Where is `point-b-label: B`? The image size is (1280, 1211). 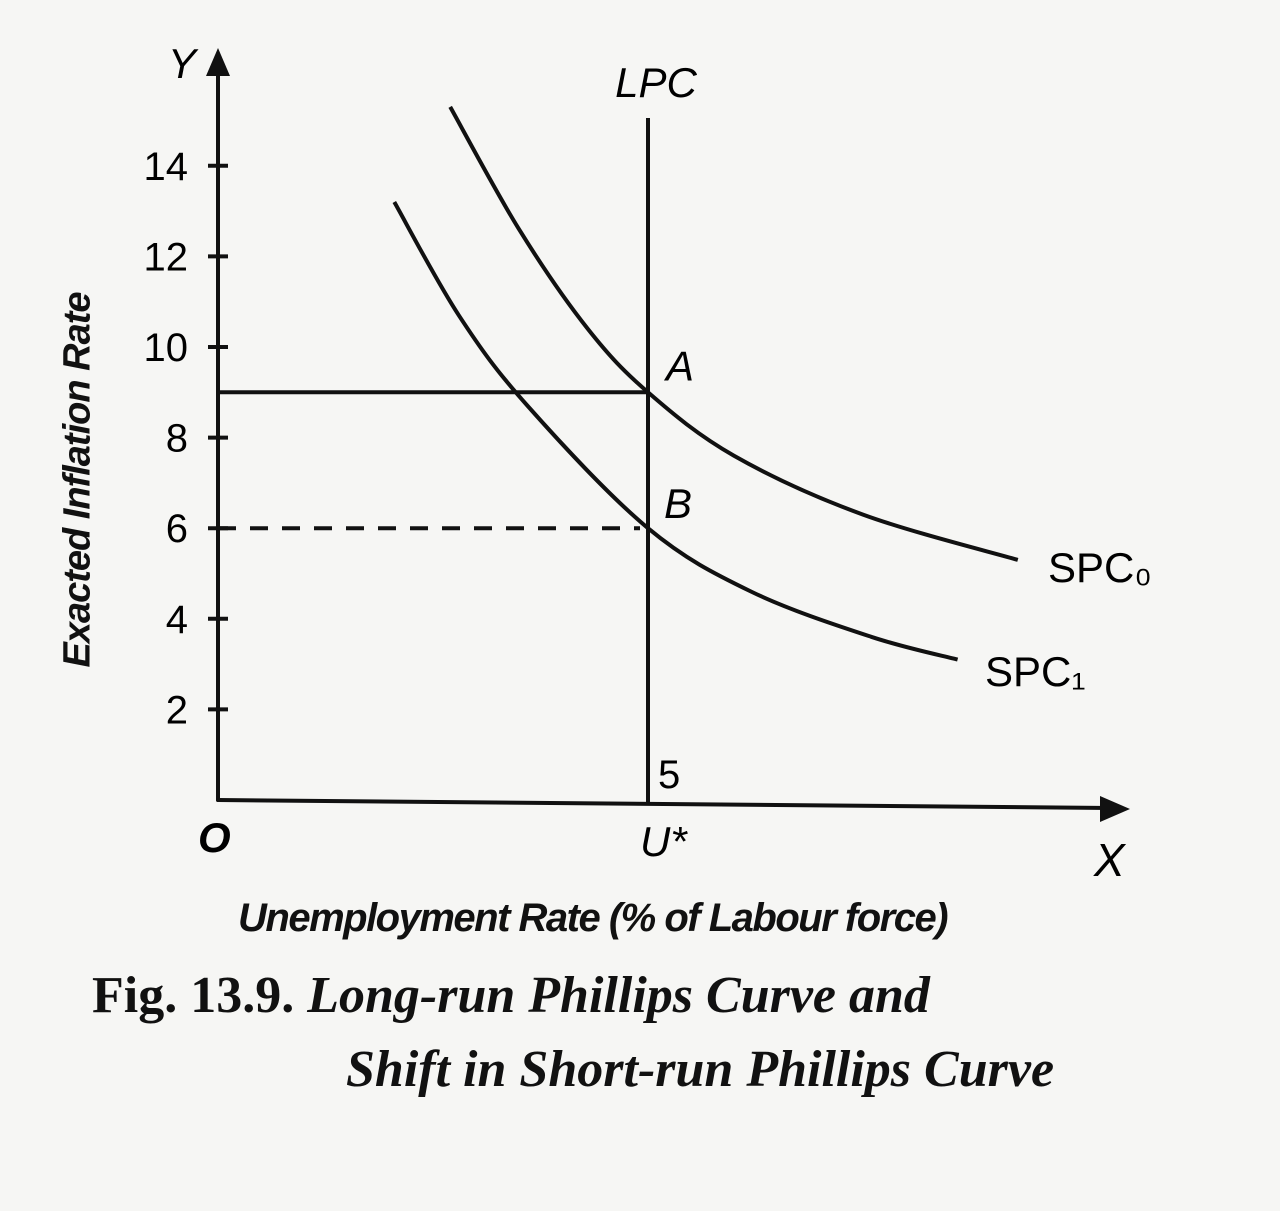 point-b-label: B is located at coordinates (678, 503).